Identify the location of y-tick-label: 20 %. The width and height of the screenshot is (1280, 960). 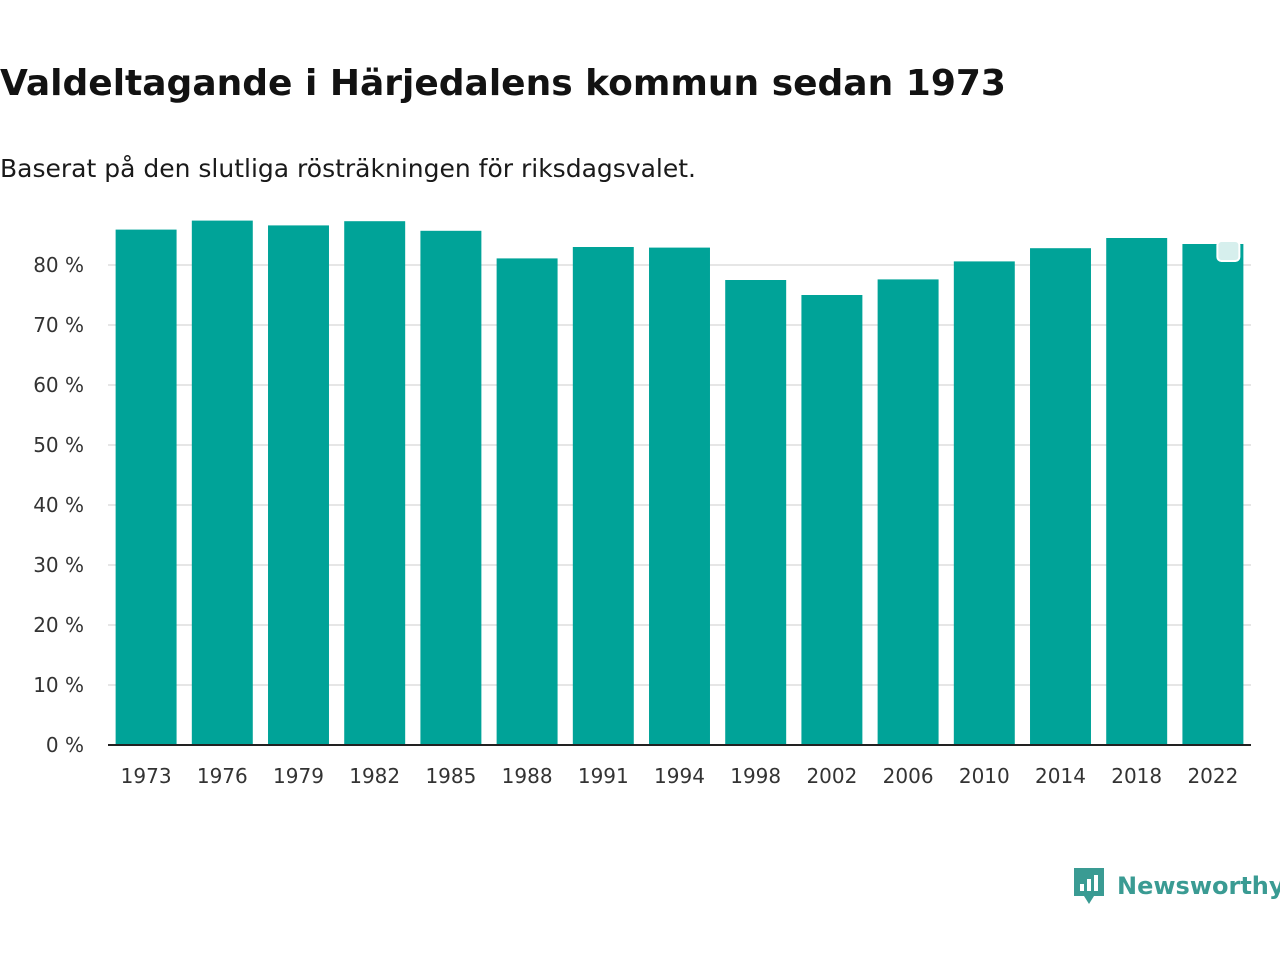
(58, 625).